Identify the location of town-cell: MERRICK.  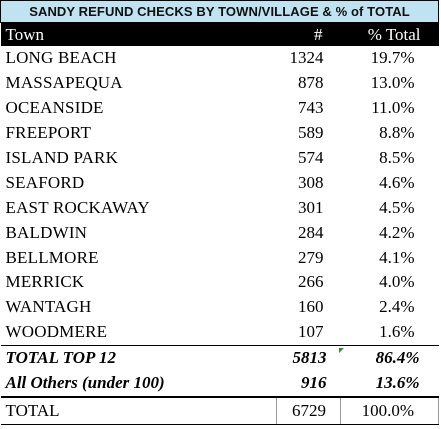
(45, 282).